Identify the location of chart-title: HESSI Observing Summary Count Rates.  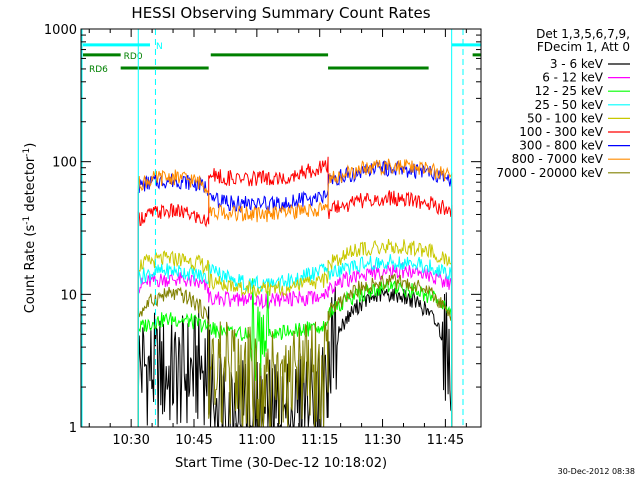
(280, 13).